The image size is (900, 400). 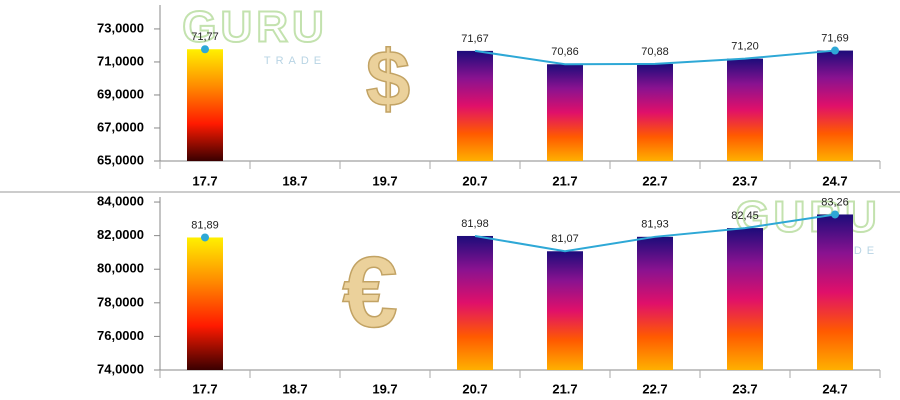 What do you see at coordinates (370, 292) in the screenshot?
I see `currency-symbol: €` at bounding box center [370, 292].